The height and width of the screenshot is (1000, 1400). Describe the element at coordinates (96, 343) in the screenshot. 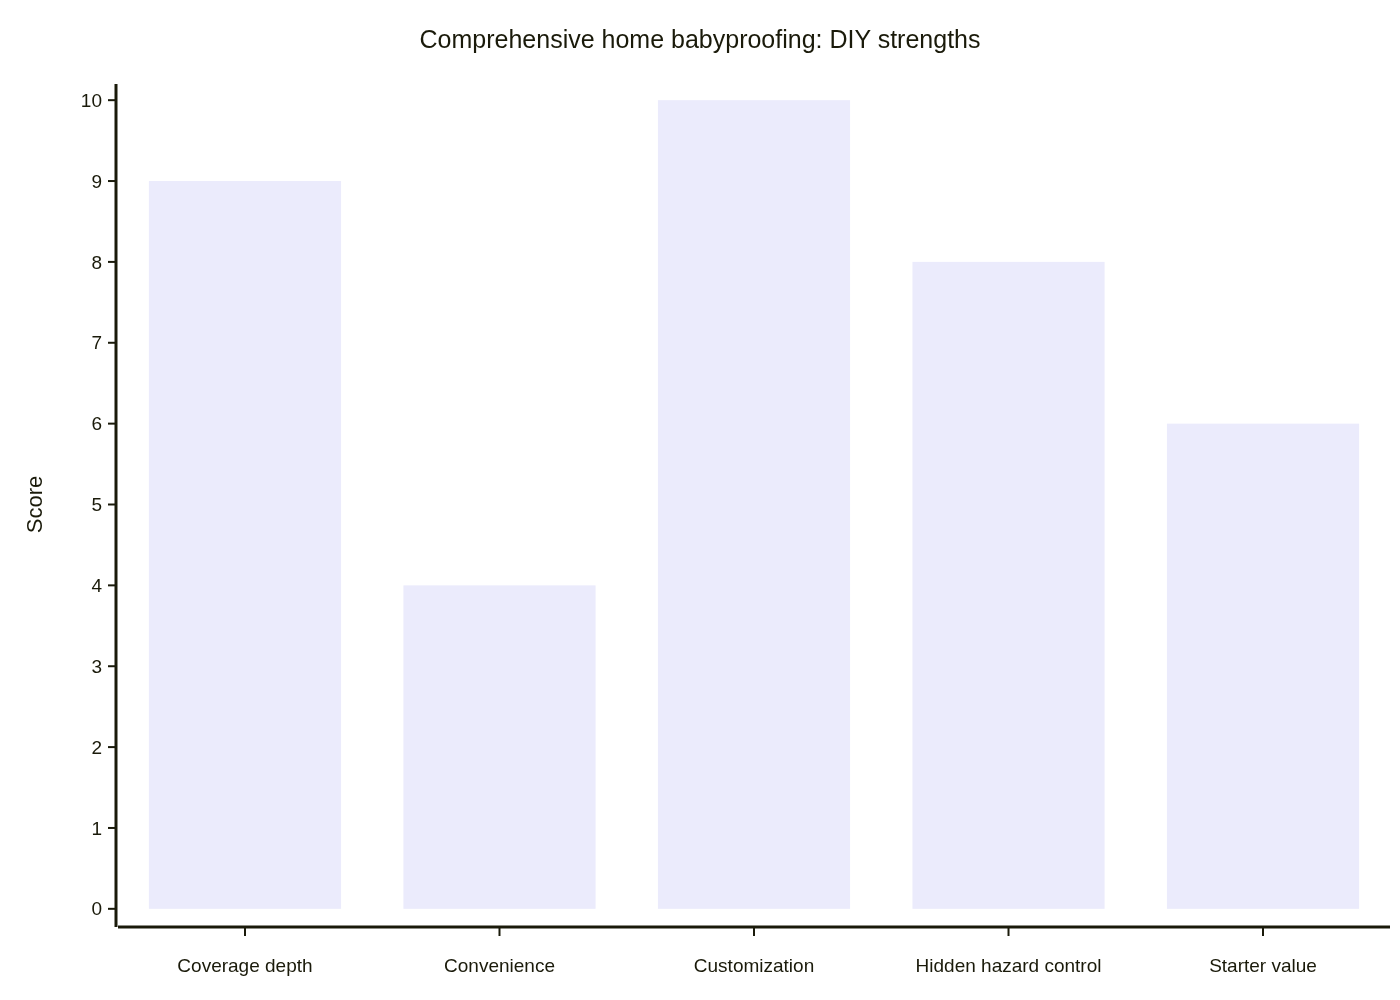

I see `y-tick-label: 7` at that location.